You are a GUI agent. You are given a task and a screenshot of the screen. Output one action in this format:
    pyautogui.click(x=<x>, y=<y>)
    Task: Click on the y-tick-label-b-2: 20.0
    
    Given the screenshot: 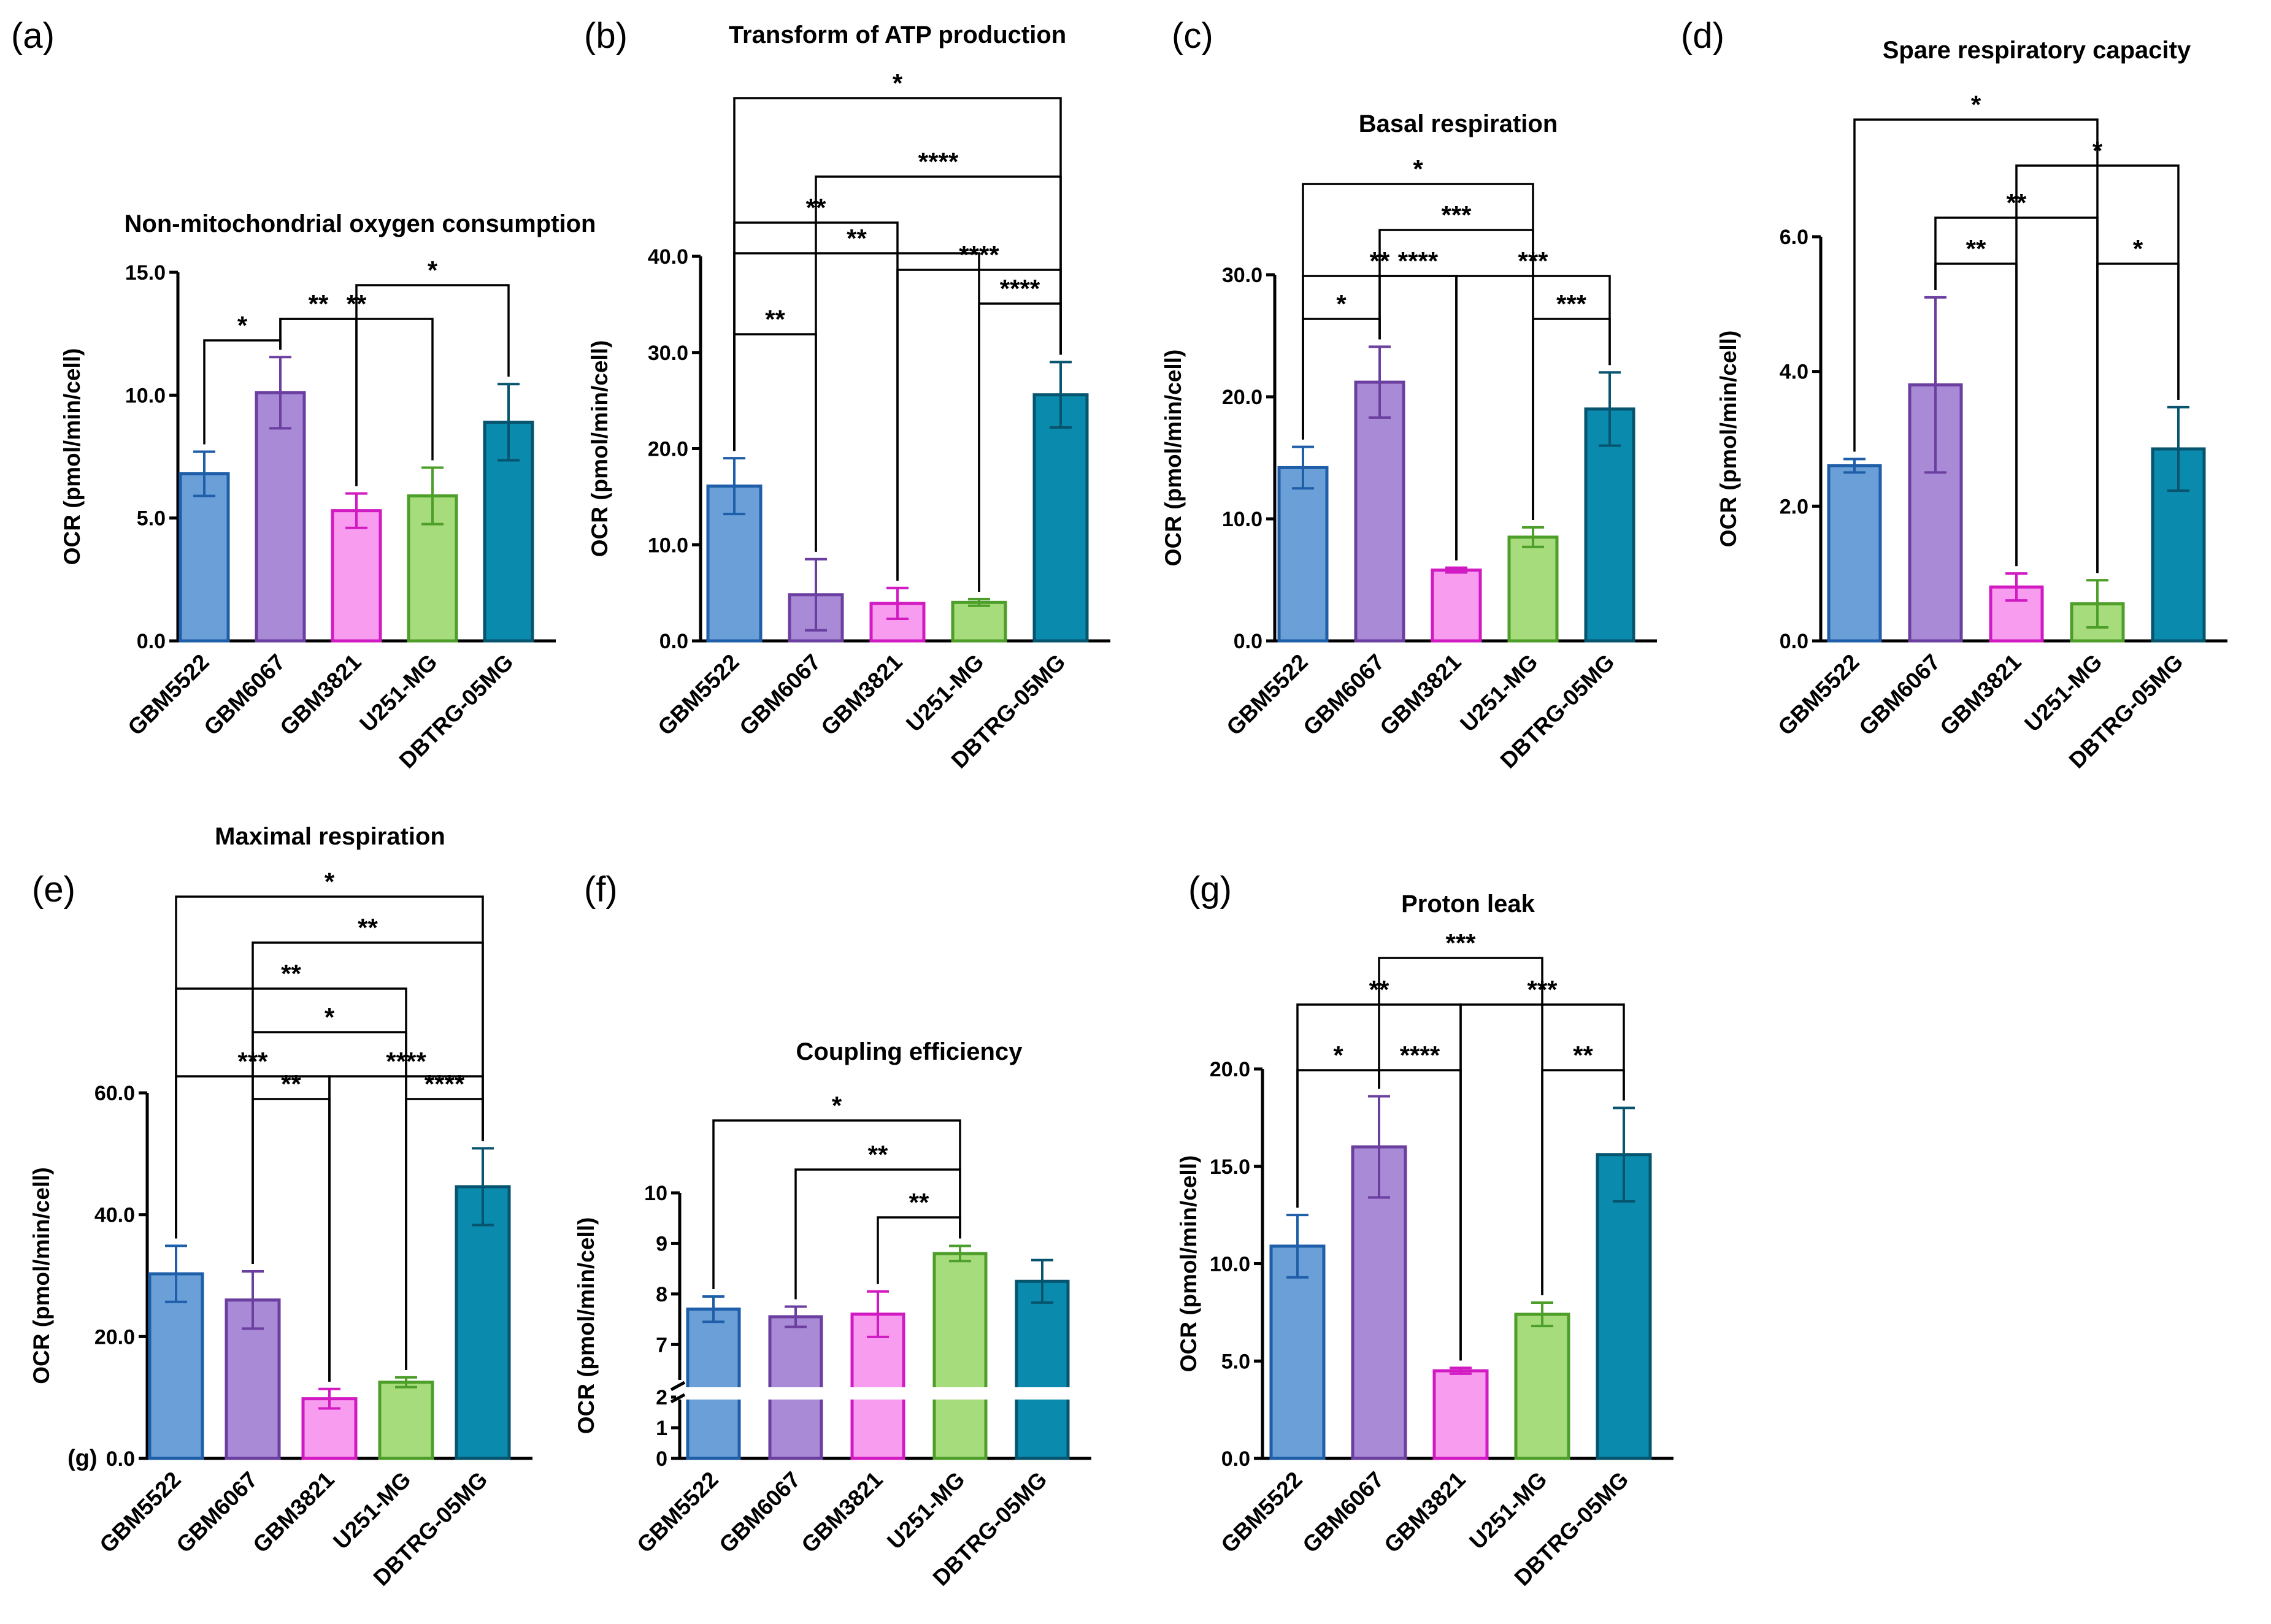 What is the action you would take?
    pyautogui.click(x=668, y=449)
    